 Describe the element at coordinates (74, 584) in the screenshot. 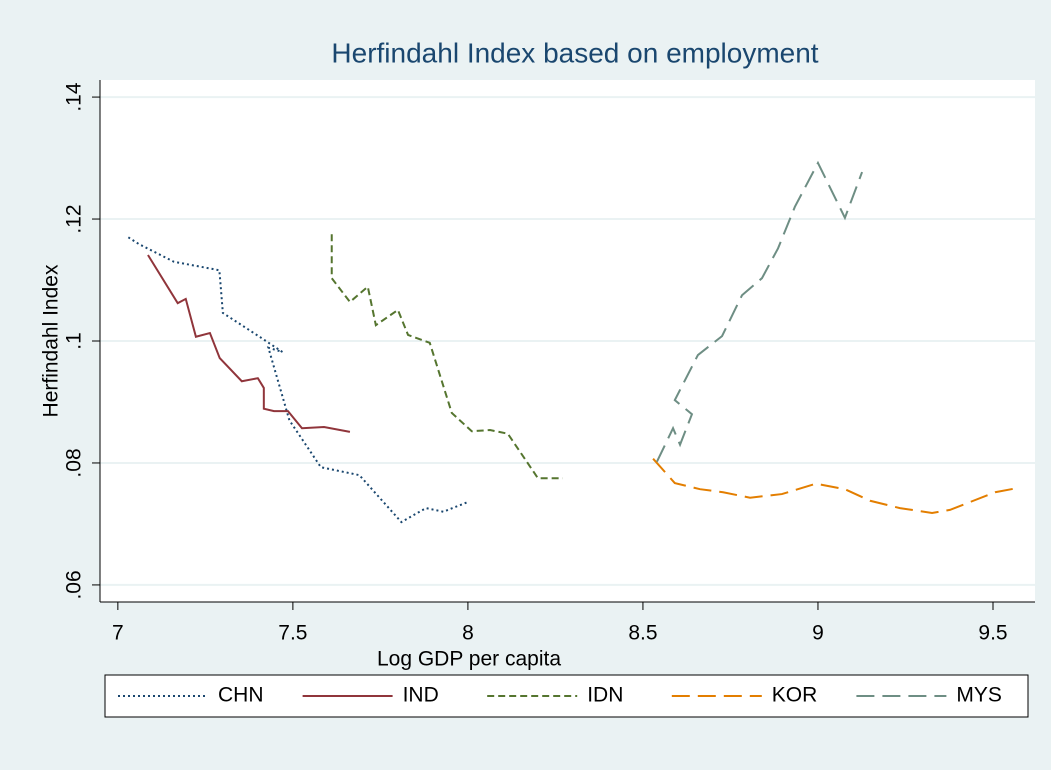

I see `y-tick-label: .06` at that location.